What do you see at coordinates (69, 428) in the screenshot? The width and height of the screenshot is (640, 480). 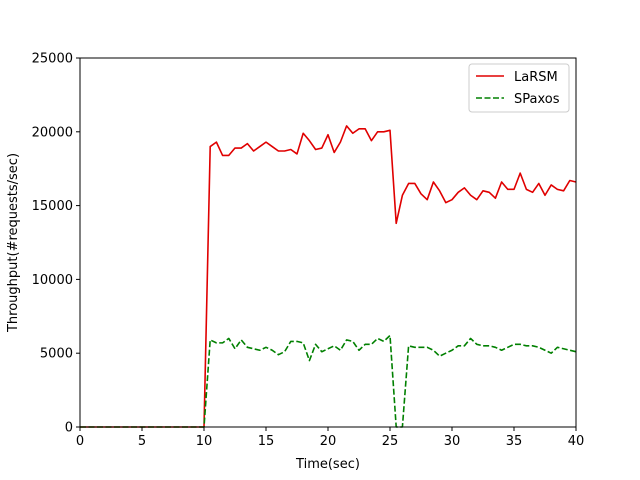 I see `y-tick-label: 0` at bounding box center [69, 428].